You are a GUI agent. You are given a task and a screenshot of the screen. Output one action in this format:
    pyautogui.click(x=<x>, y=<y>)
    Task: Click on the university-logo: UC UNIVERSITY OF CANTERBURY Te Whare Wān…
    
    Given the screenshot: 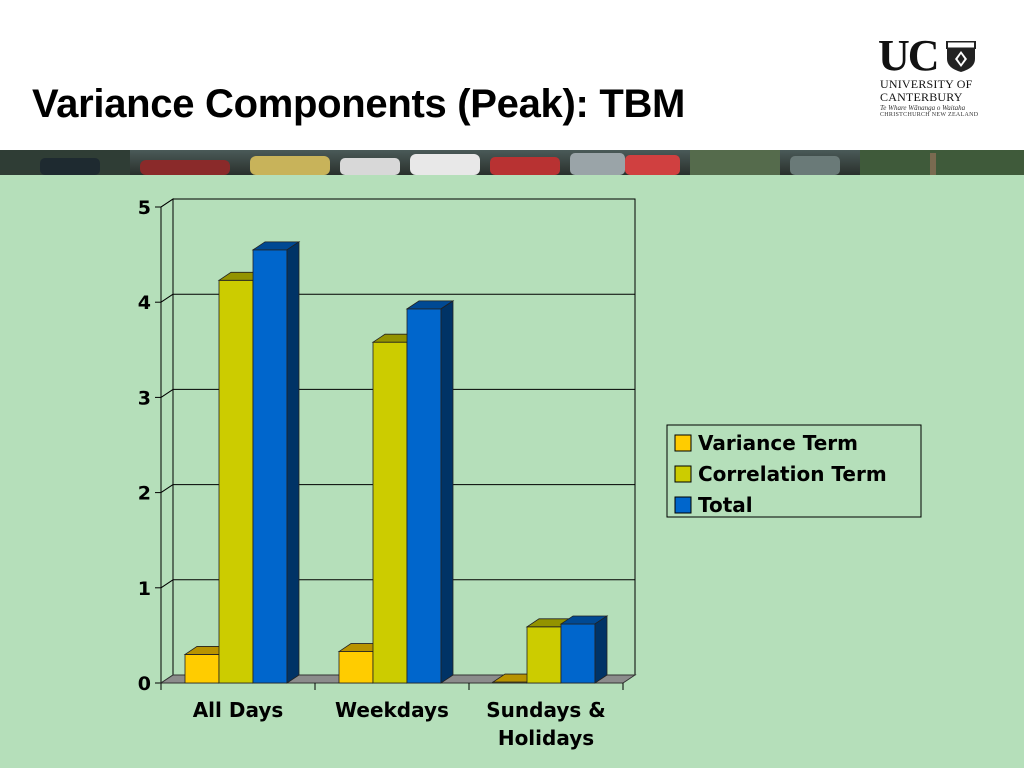 What is the action you would take?
    pyautogui.click(x=930, y=75)
    